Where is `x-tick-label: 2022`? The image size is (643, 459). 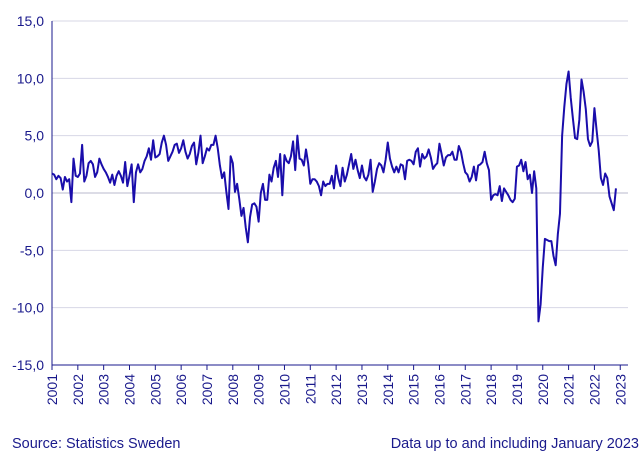
x-tick-label: 2022 is located at coordinates (594, 389).